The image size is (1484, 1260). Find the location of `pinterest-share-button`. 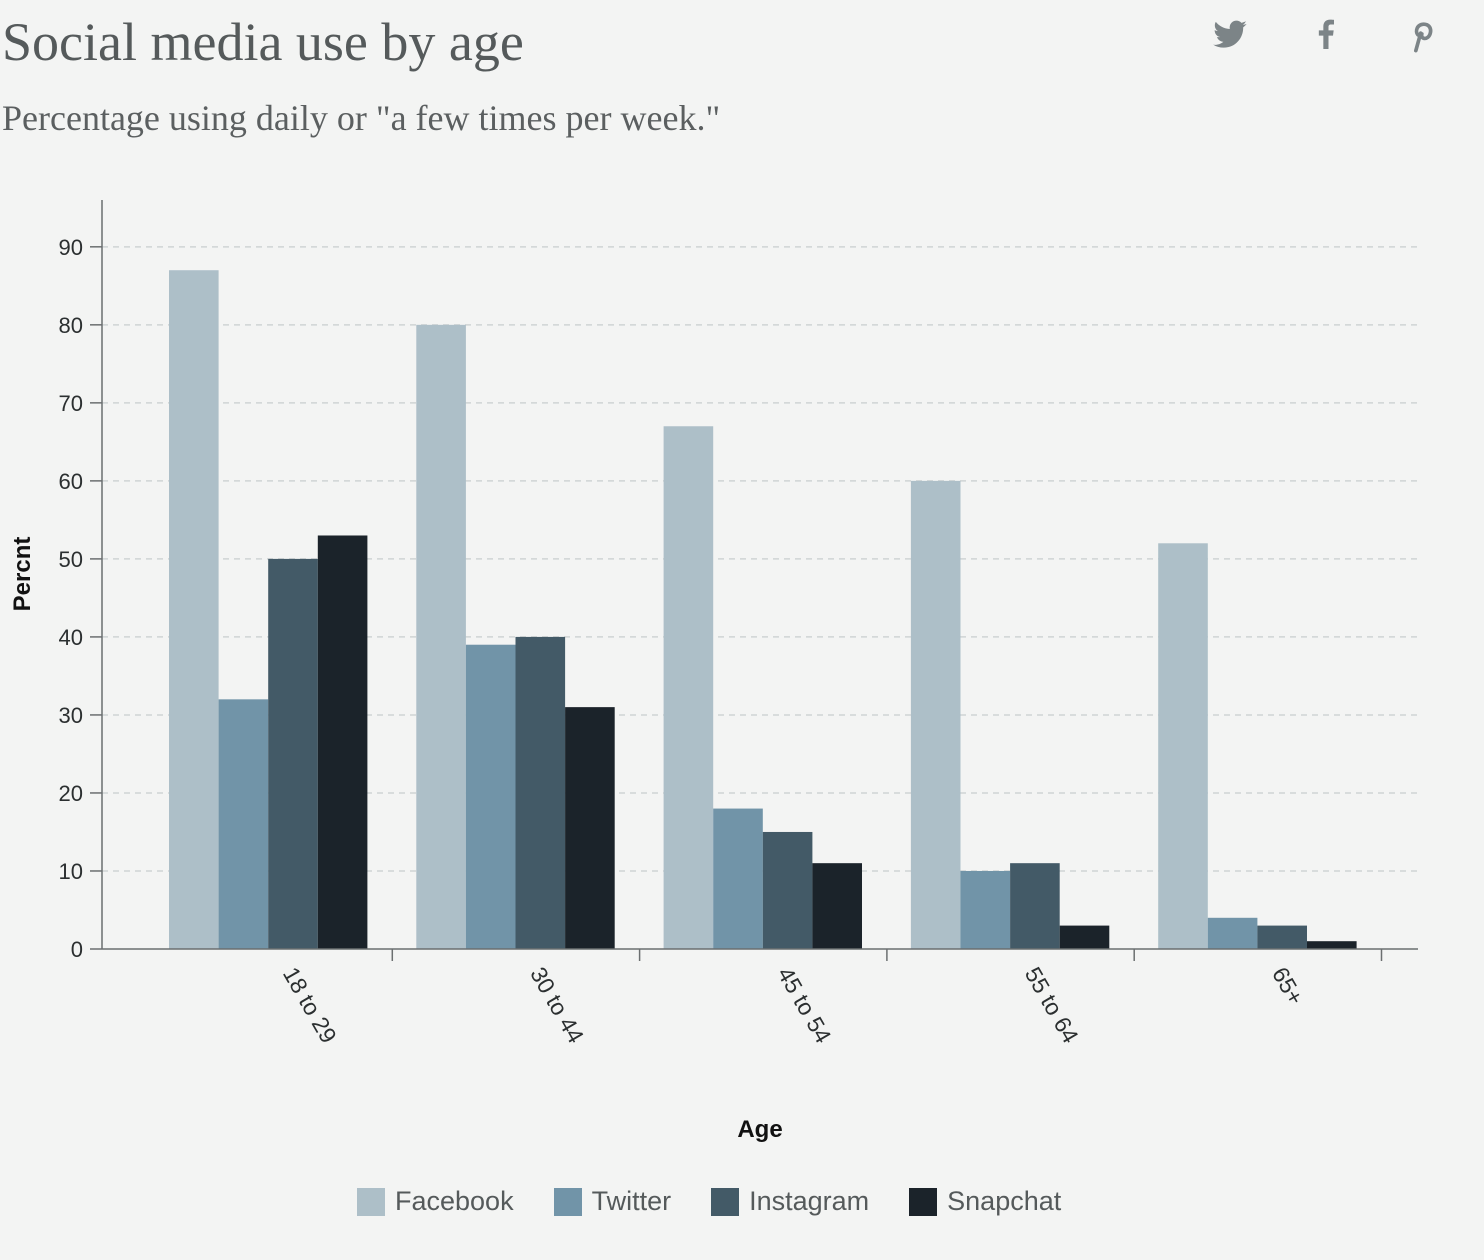

pinterest-share-button is located at coordinates (1422, 34).